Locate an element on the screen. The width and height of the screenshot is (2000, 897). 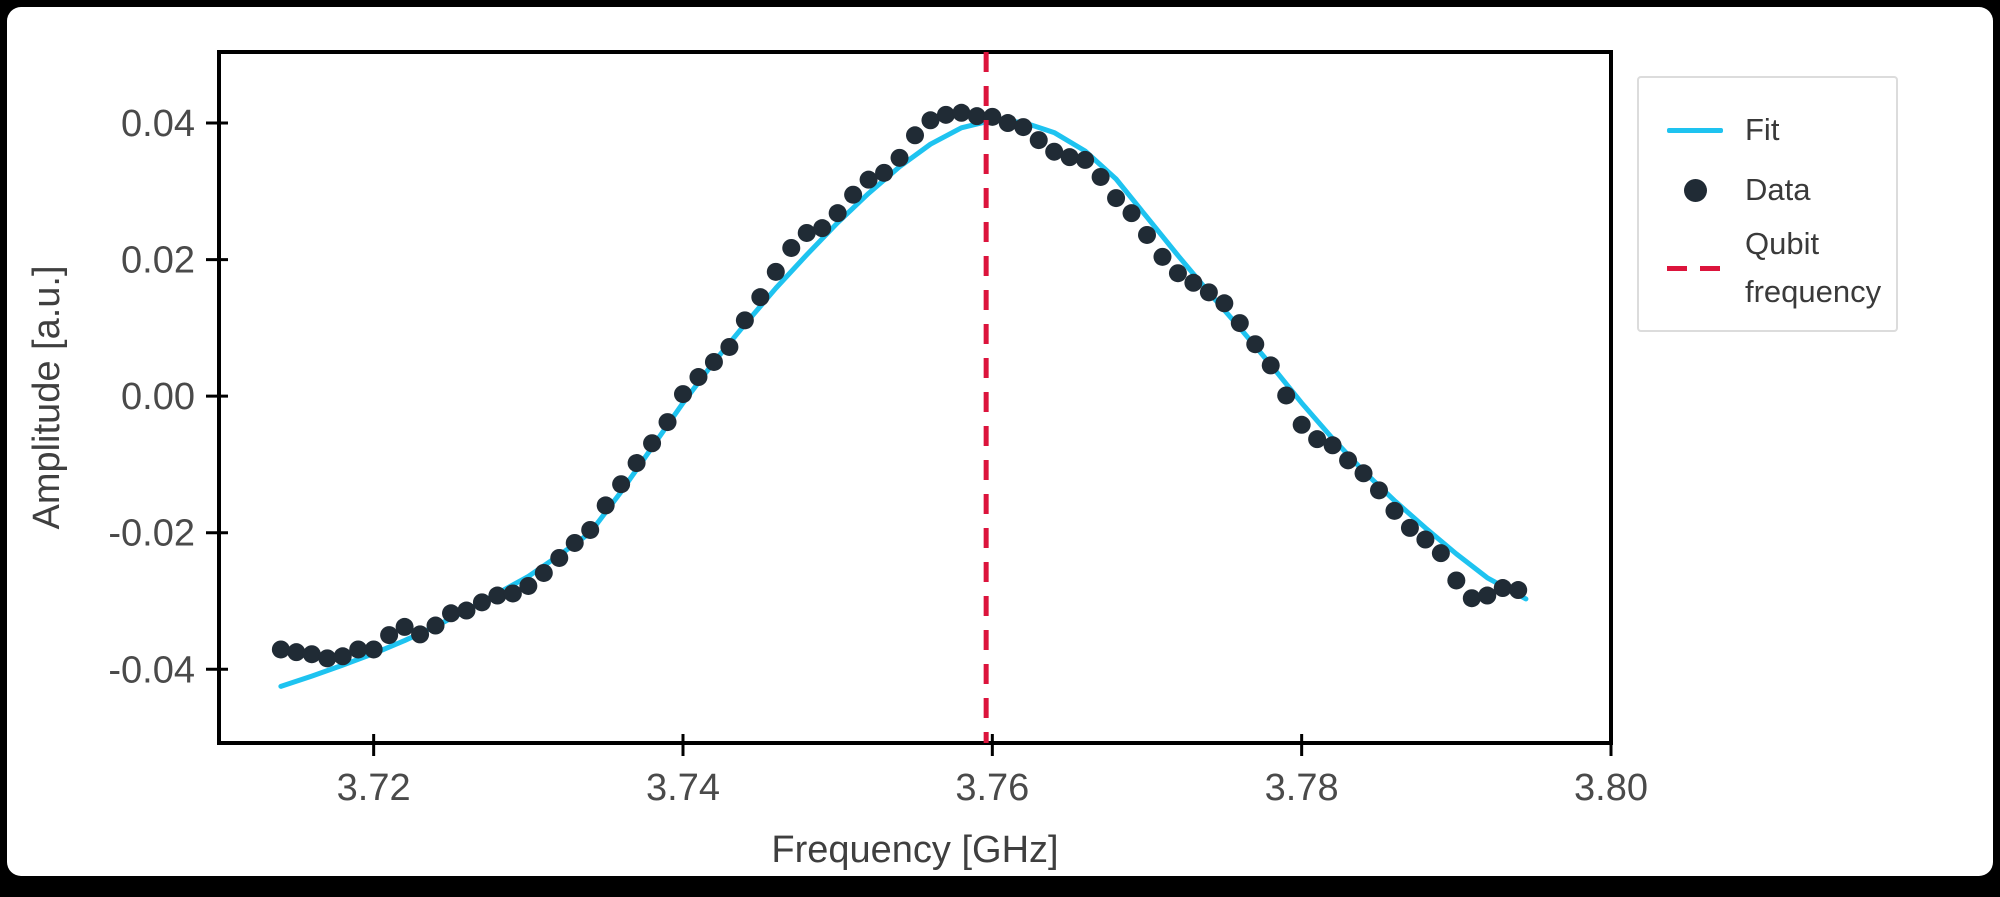
y-tick-label: -0.04 is located at coordinates (151, 670).